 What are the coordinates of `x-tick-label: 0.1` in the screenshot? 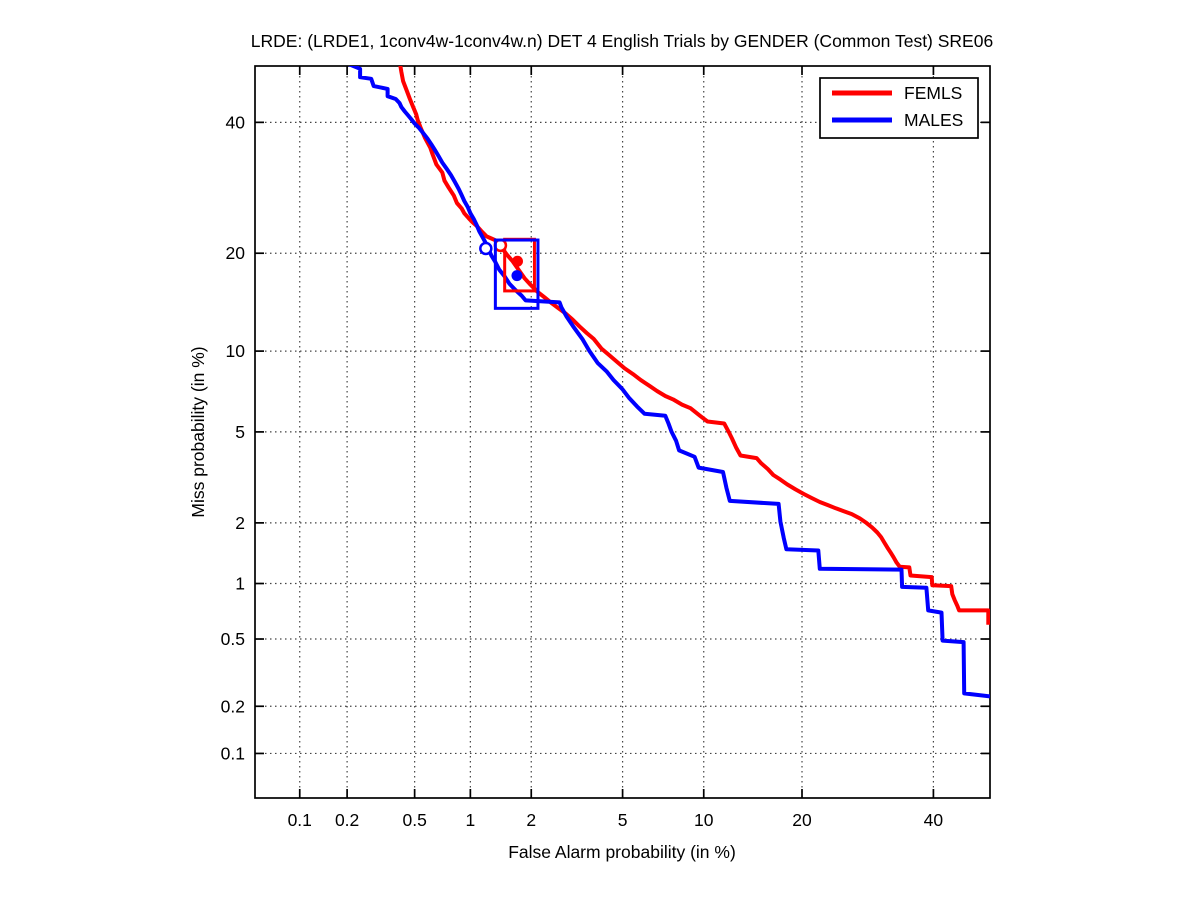 It's located at (300, 820).